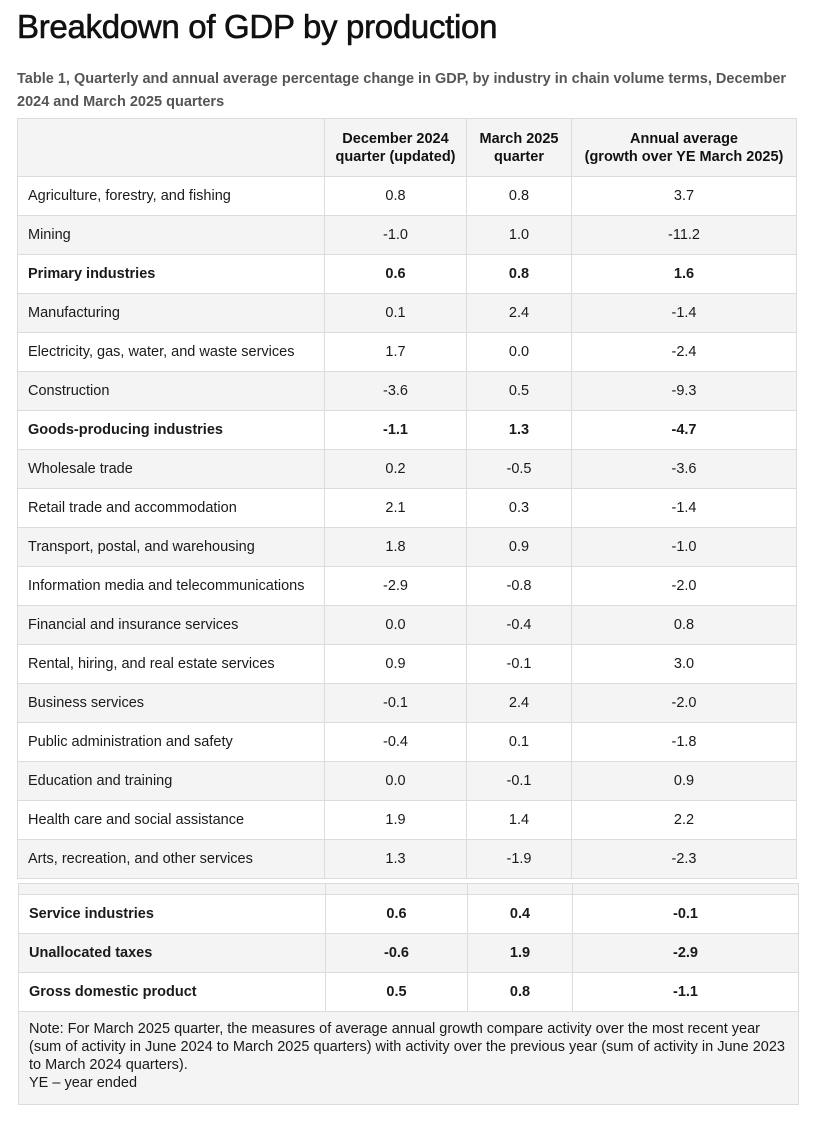 The height and width of the screenshot is (1121, 816). Describe the element at coordinates (519, 352) in the screenshot. I see `mar2025-cell: 0.0` at that location.